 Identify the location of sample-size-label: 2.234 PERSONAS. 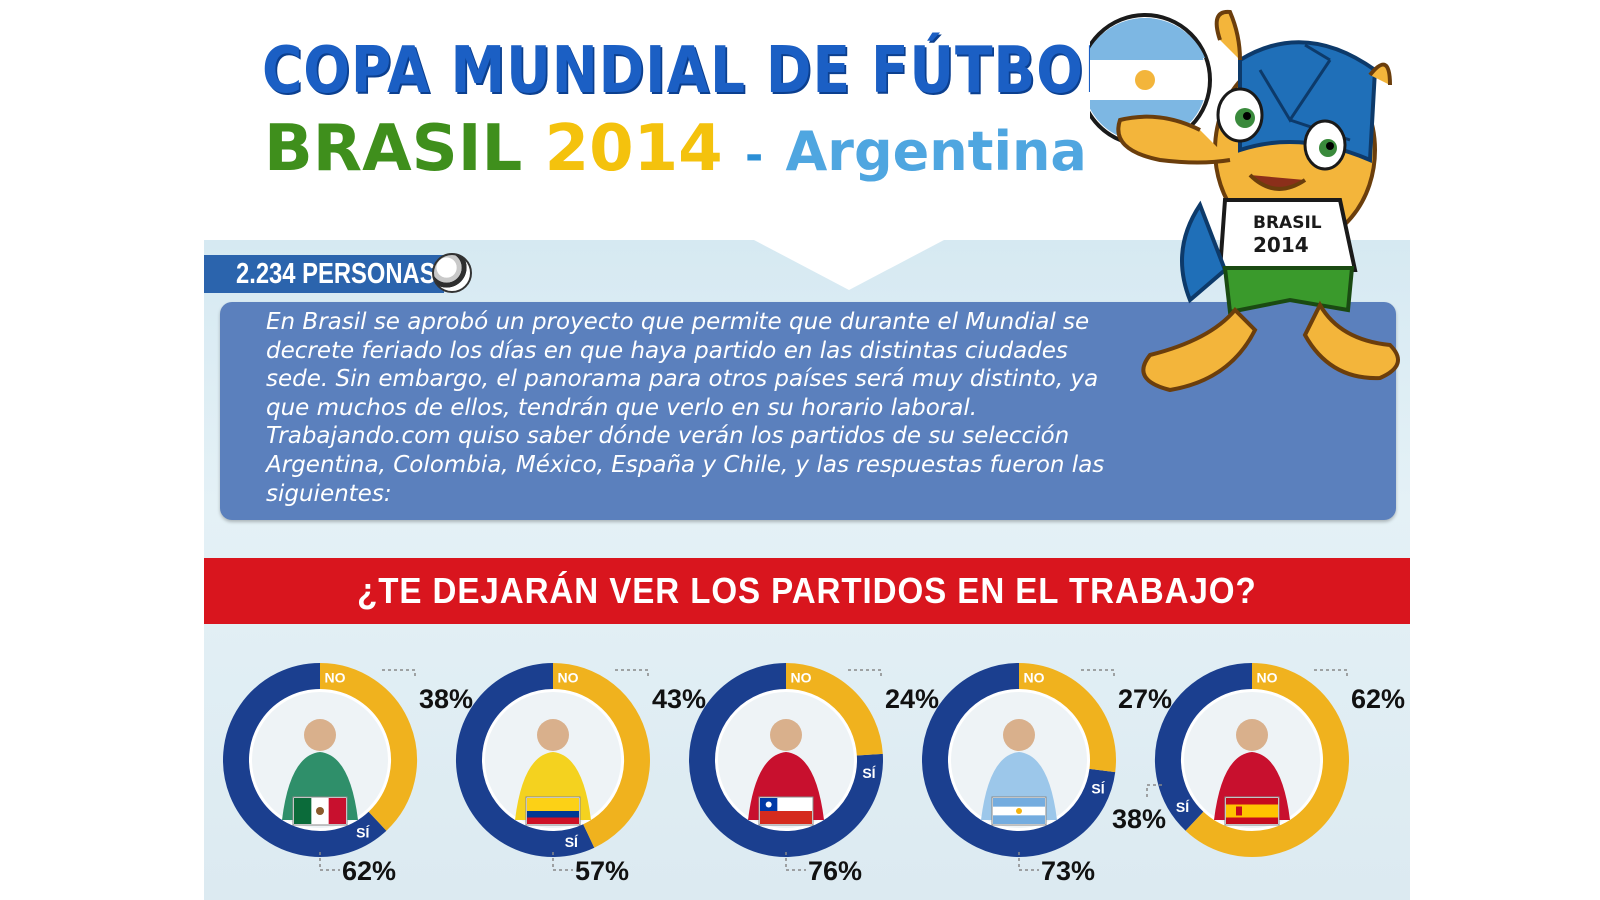
(336, 274).